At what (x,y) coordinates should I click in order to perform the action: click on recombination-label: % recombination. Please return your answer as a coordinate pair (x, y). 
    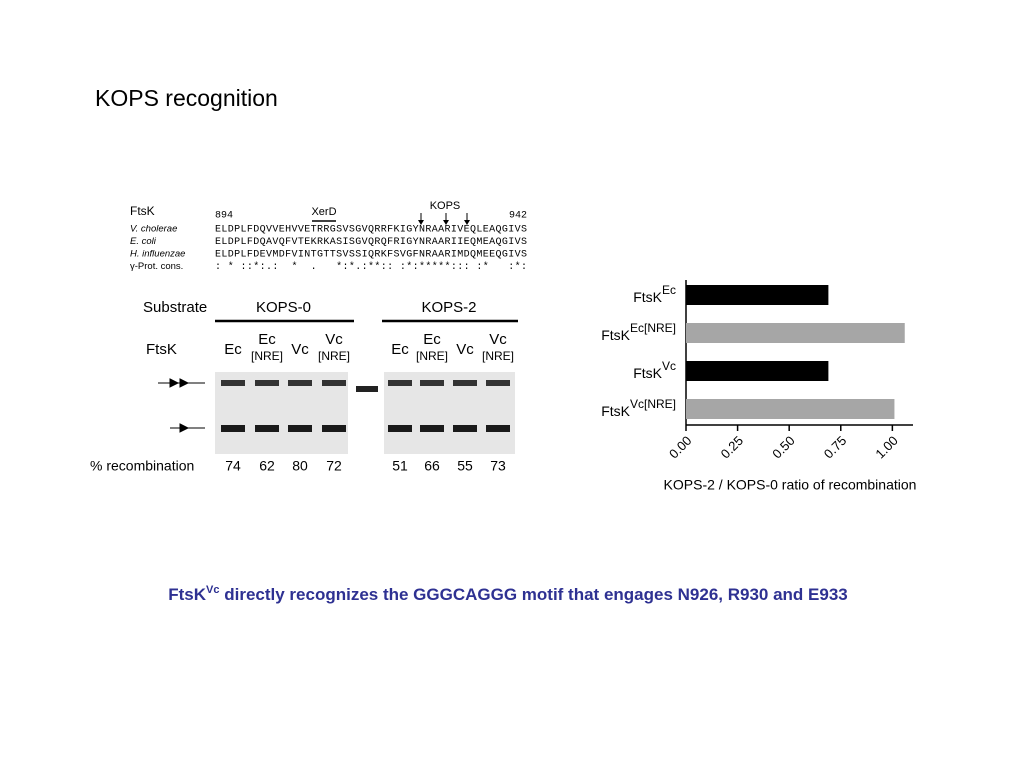
    Looking at the image, I should click on (142, 466).